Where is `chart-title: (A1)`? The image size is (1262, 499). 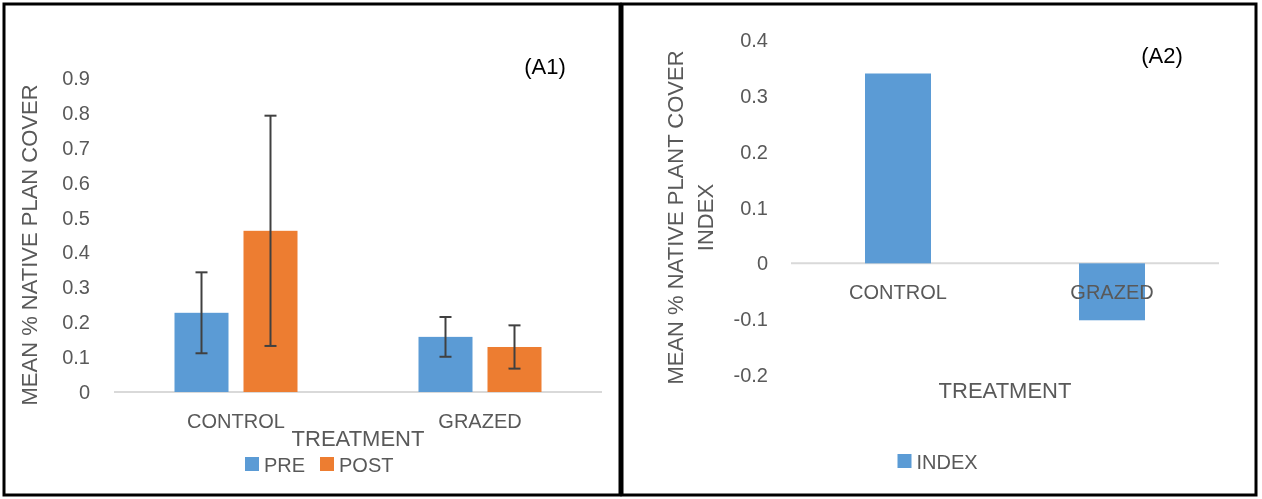
chart-title: (A1) is located at coordinates (545, 66).